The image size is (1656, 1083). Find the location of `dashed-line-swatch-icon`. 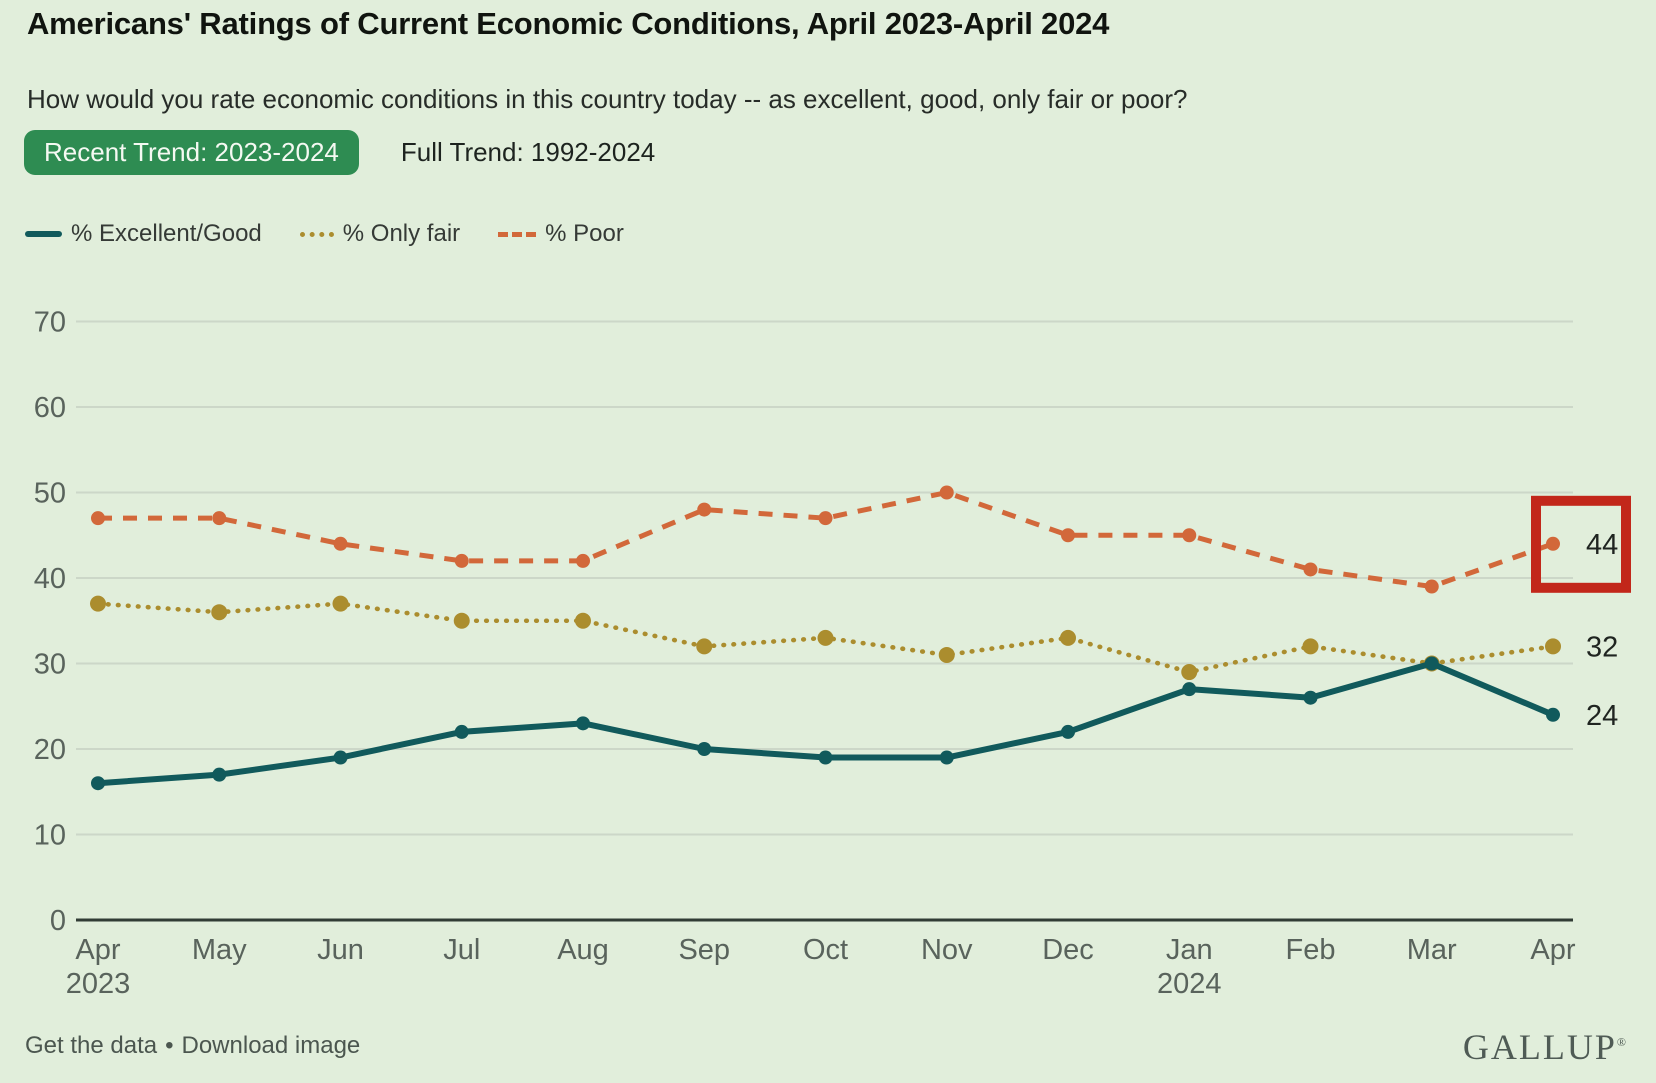

dashed-line-swatch-icon is located at coordinates (517, 234).